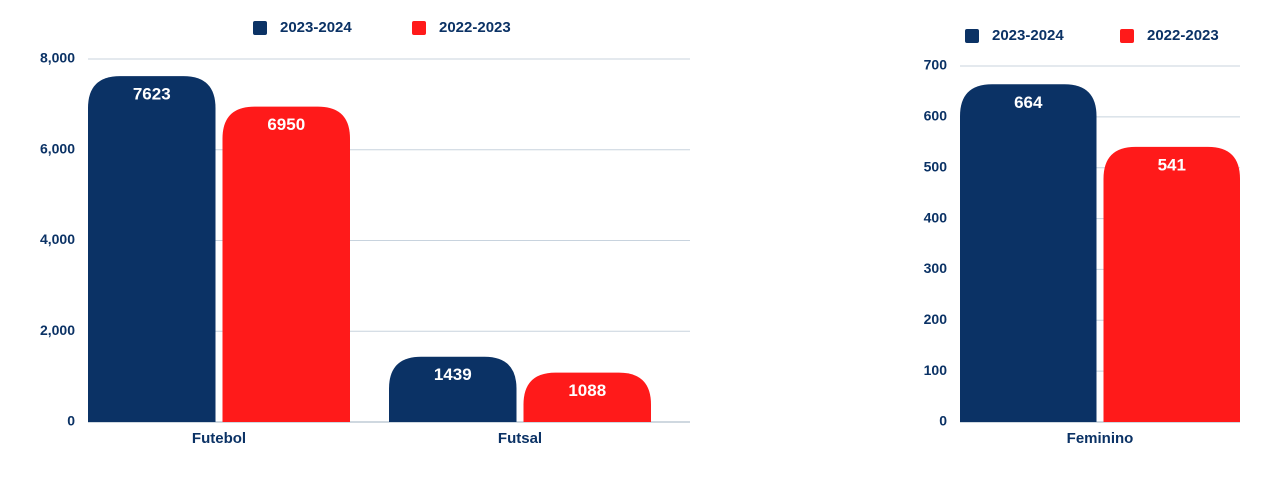 This screenshot has height=491, width=1269. Describe the element at coordinates (453, 374) in the screenshot. I see `data-label: 1439` at that location.